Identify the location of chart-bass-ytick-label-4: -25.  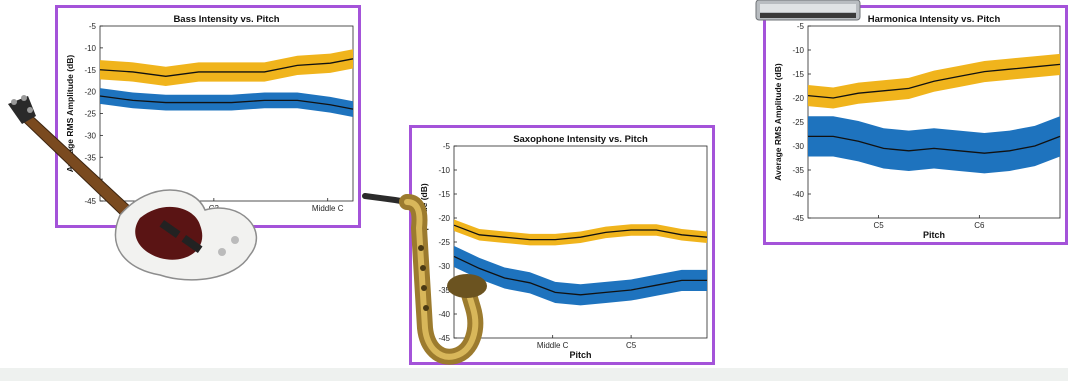
(90, 114).